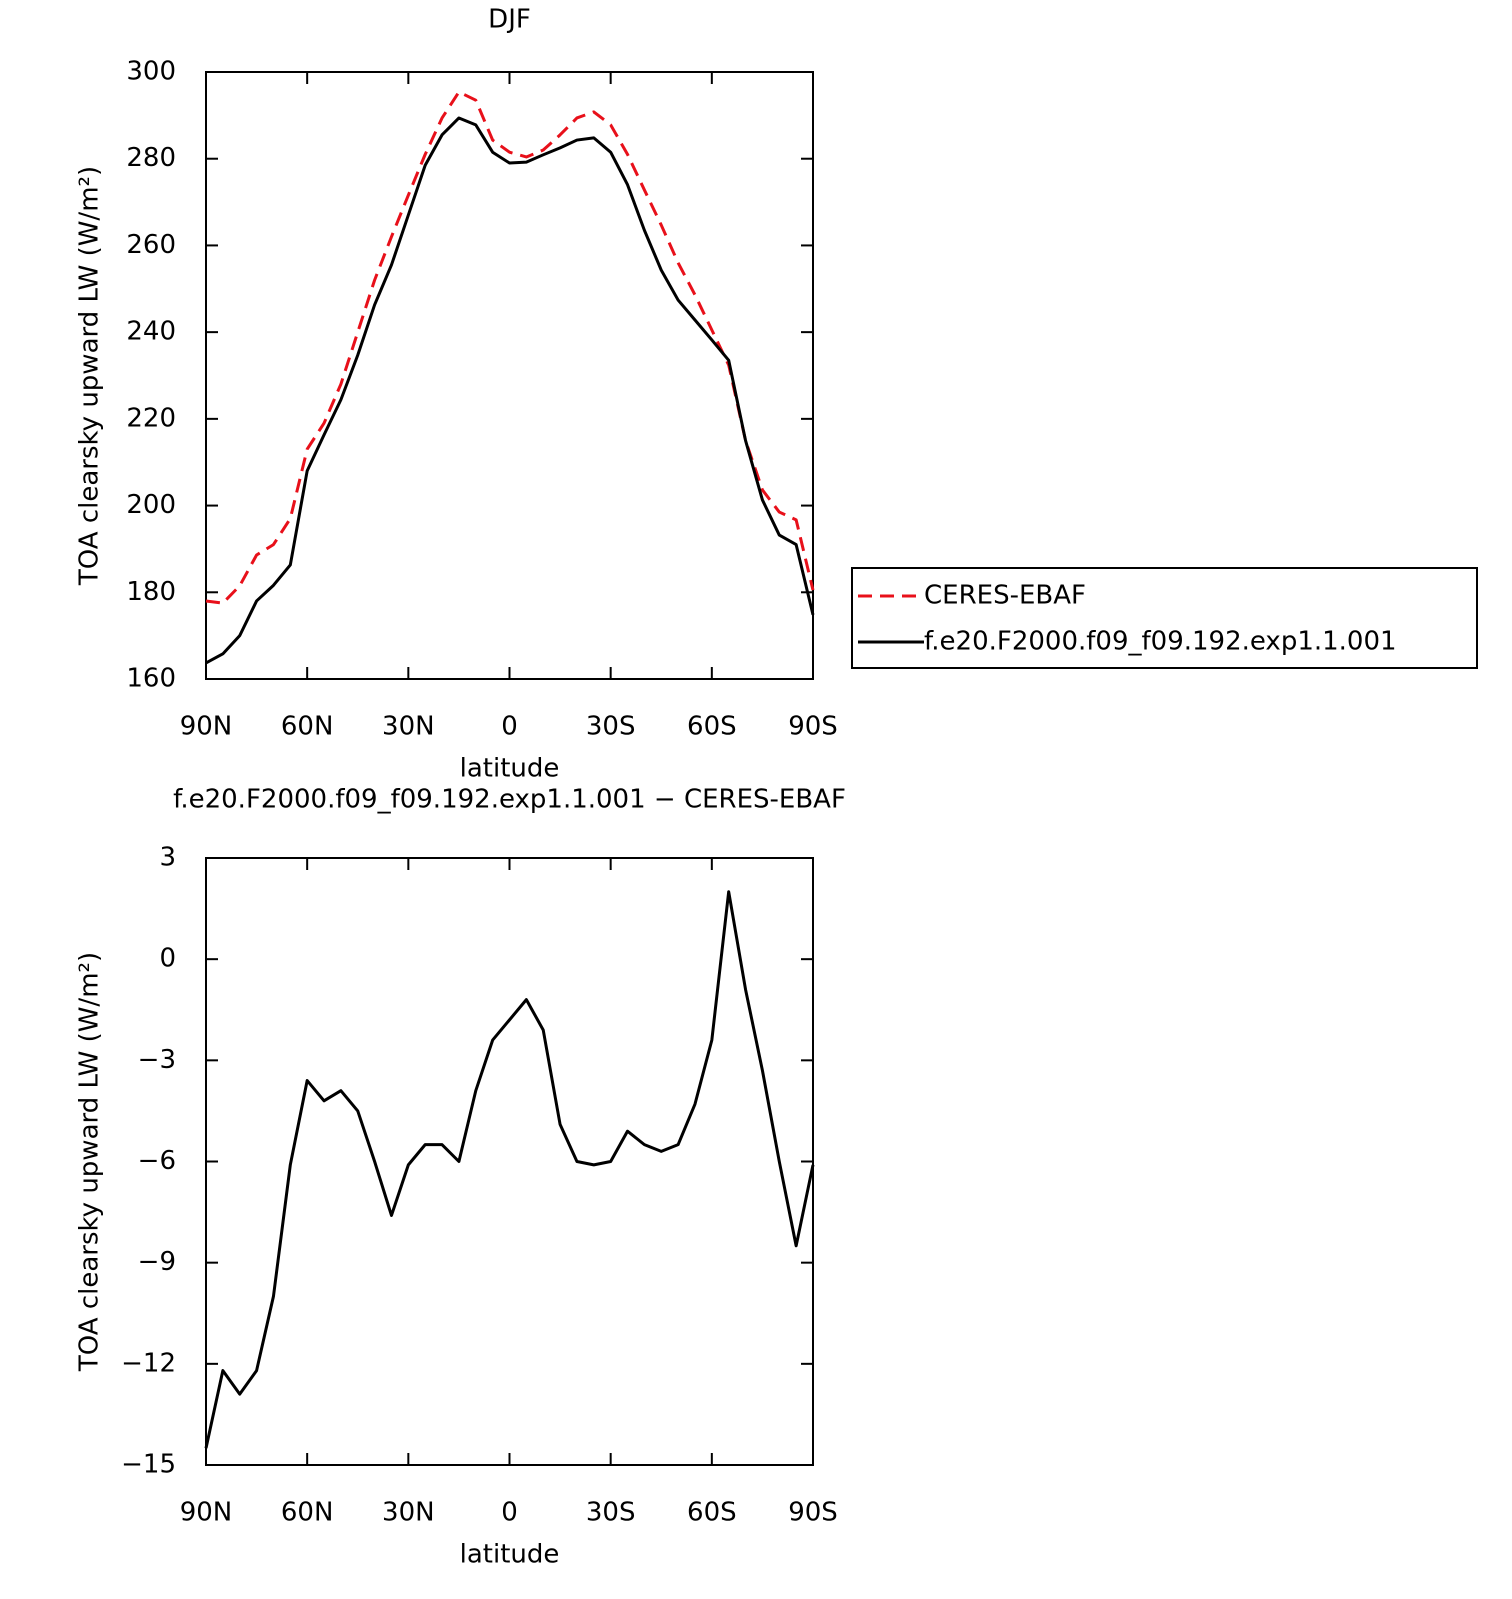 This screenshot has height=1599, width=1512. I want to click on y-tick-label: −6, so click(157, 1161).